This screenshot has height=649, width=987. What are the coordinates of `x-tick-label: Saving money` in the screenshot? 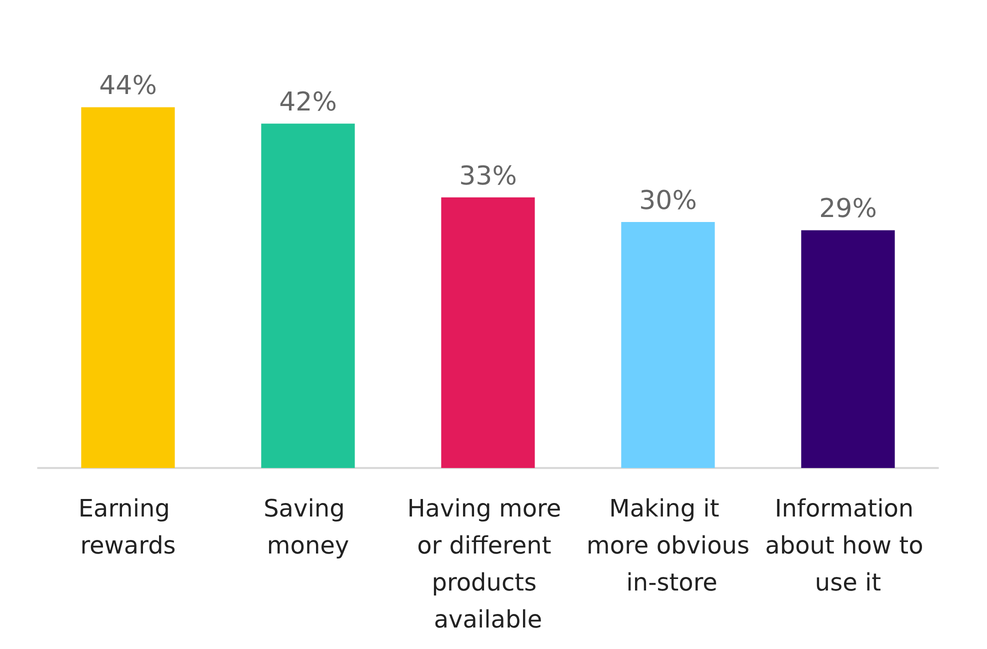 It's located at (308, 527).